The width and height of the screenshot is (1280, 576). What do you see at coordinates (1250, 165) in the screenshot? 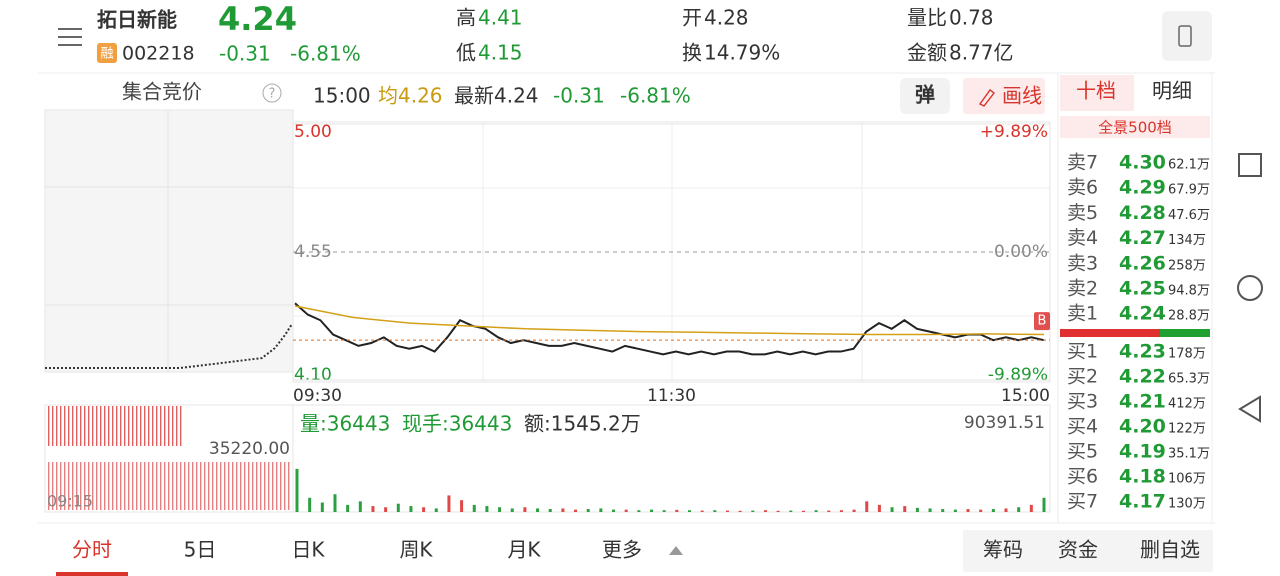
I see `nav-recent` at bounding box center [1250, 165].